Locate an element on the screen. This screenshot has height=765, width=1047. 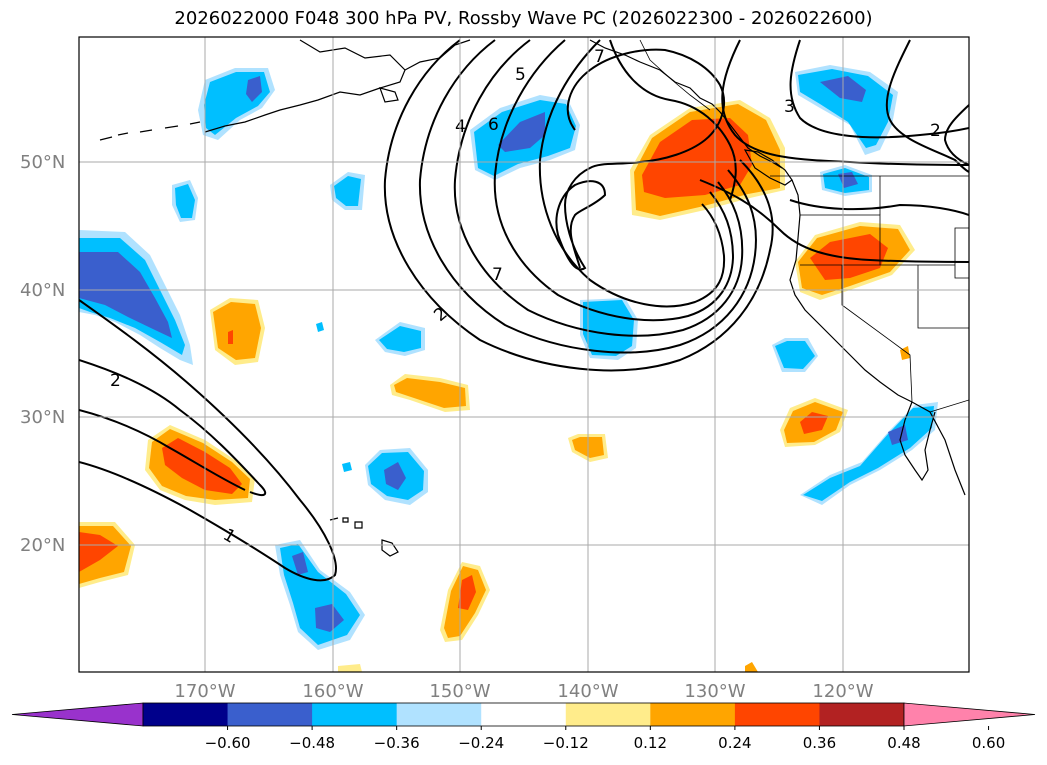
anomaly-123w-35n-b is located at coordinates (795, 355).